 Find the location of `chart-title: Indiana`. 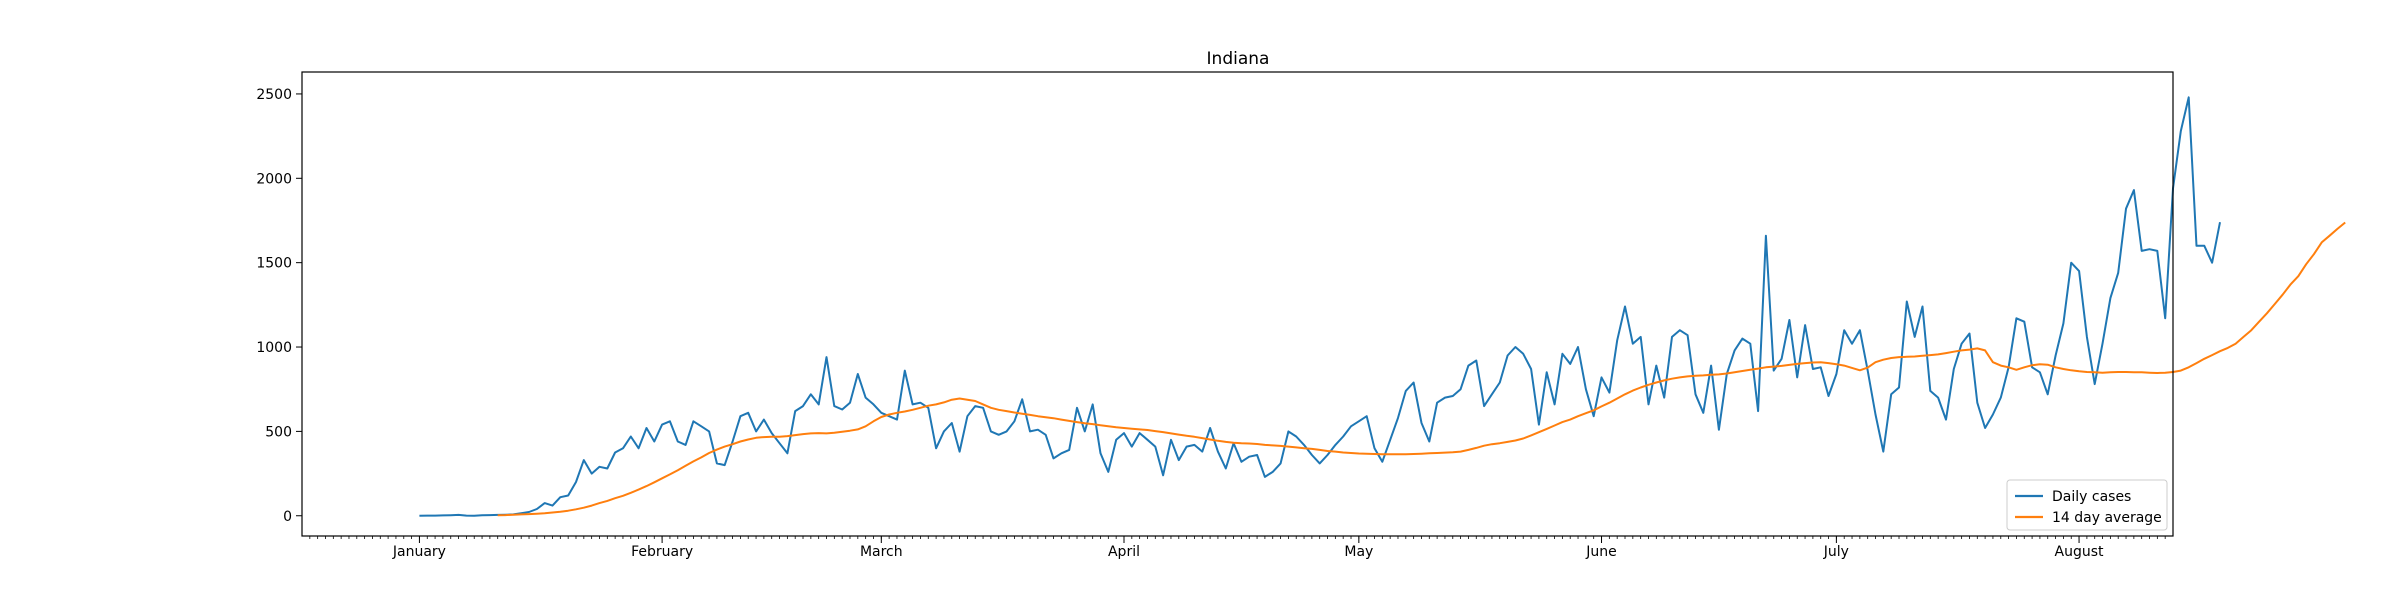

chart-title: Indiana is located at coordinates (1238, 59).